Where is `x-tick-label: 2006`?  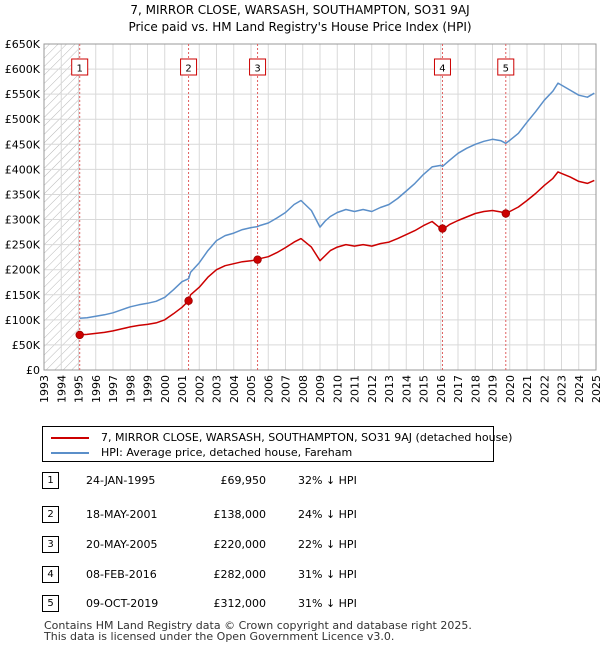
x-tick-label: 2006 is located at coordinates (268, 389).